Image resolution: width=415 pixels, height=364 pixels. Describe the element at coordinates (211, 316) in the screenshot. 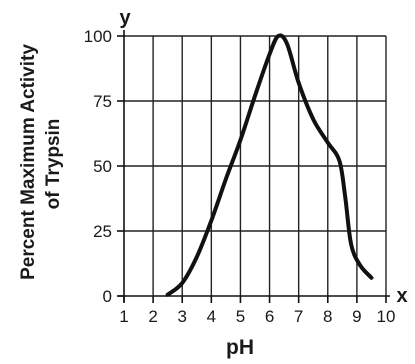

I see `x-tick-label: 4` at that location.